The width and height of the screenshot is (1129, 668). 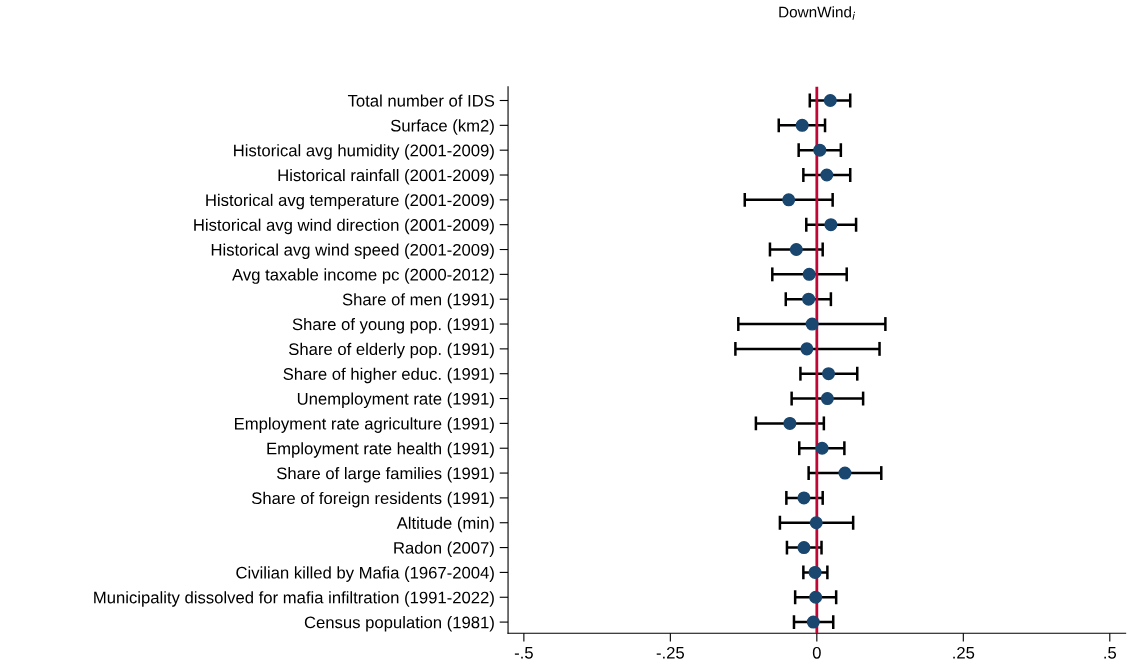 I want to click on y-tick-label: Share of foreign residents (1991), so click(x=372, y=499).